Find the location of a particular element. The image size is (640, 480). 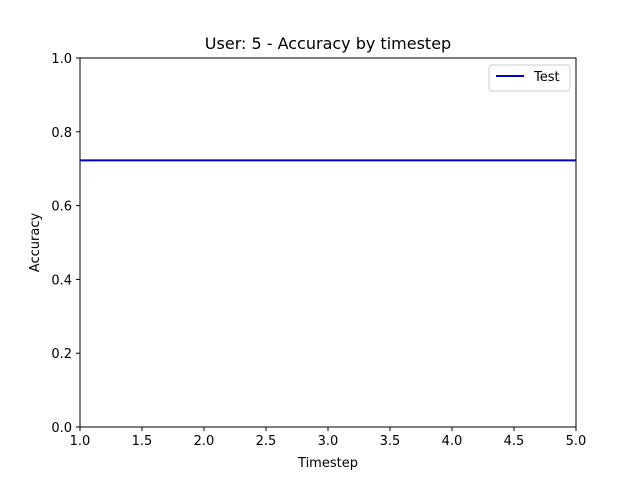

x-tick-label: 3.0 is located at coordinates (328, 441).